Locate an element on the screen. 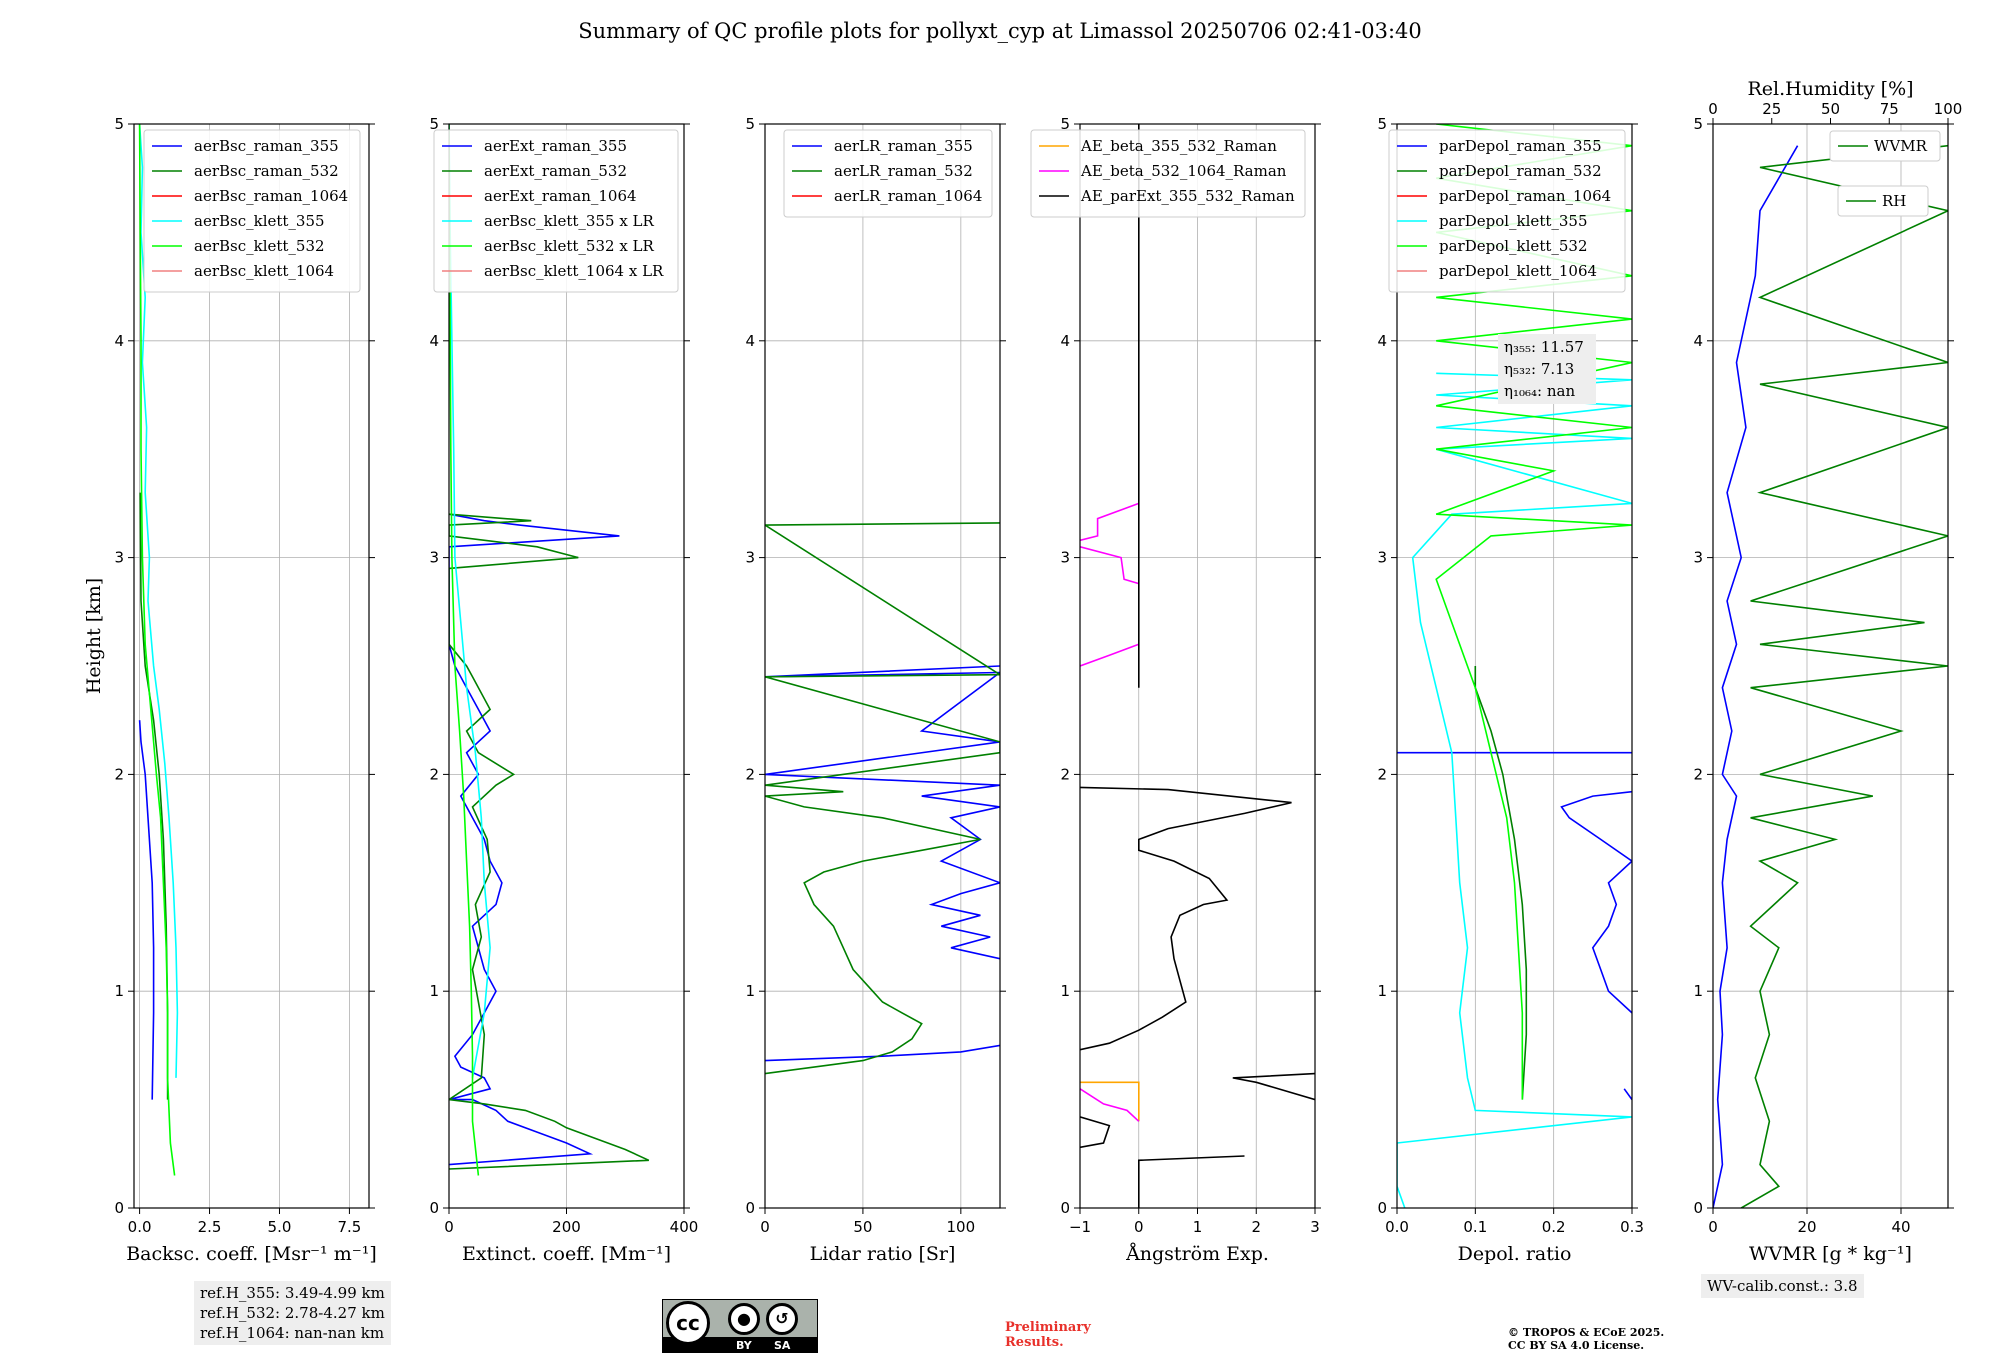 This screenshot has width=2000, height=1360. x-tick-label: −1 is located at coordinates (1080, 1227).